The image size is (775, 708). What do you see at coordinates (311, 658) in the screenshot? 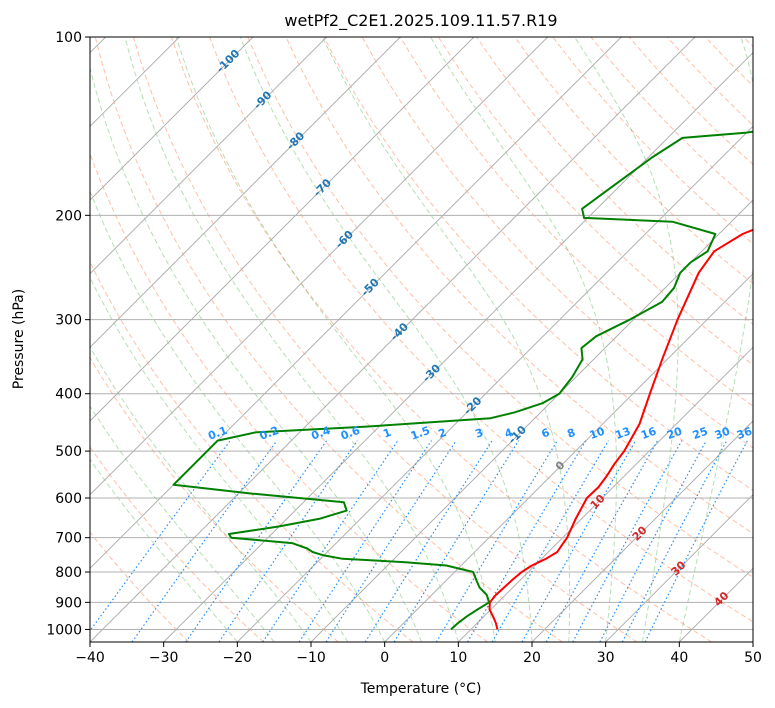
I see `x-tick-label: −10` at bounding box center [311, 658].